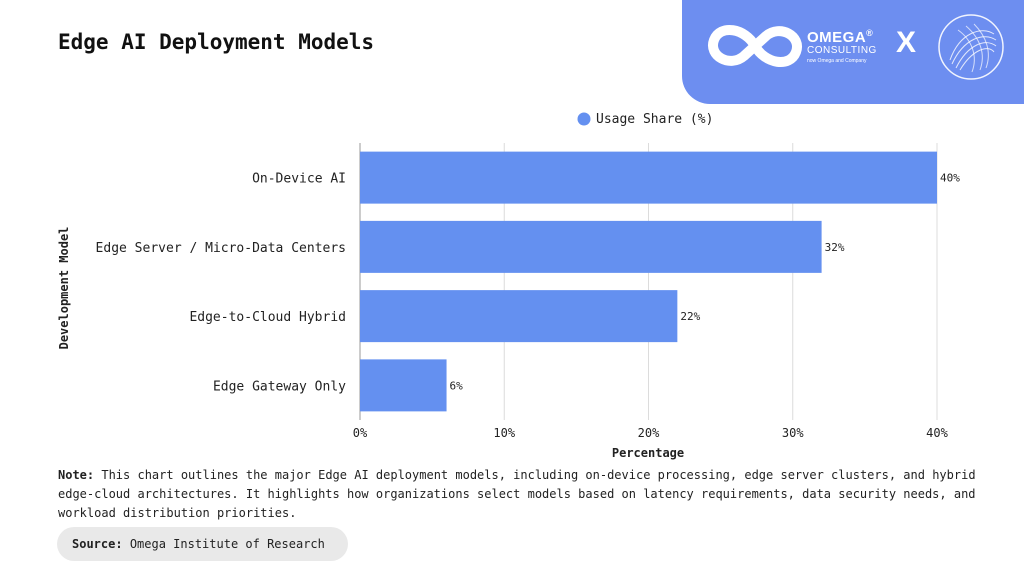 Image resolution: width=1024 pixels, height=576 pixels. What do you see at coordinates (299, 179) in the screenshot?
I see `category-label: On-Device AI` at bounding box center [299, 179].